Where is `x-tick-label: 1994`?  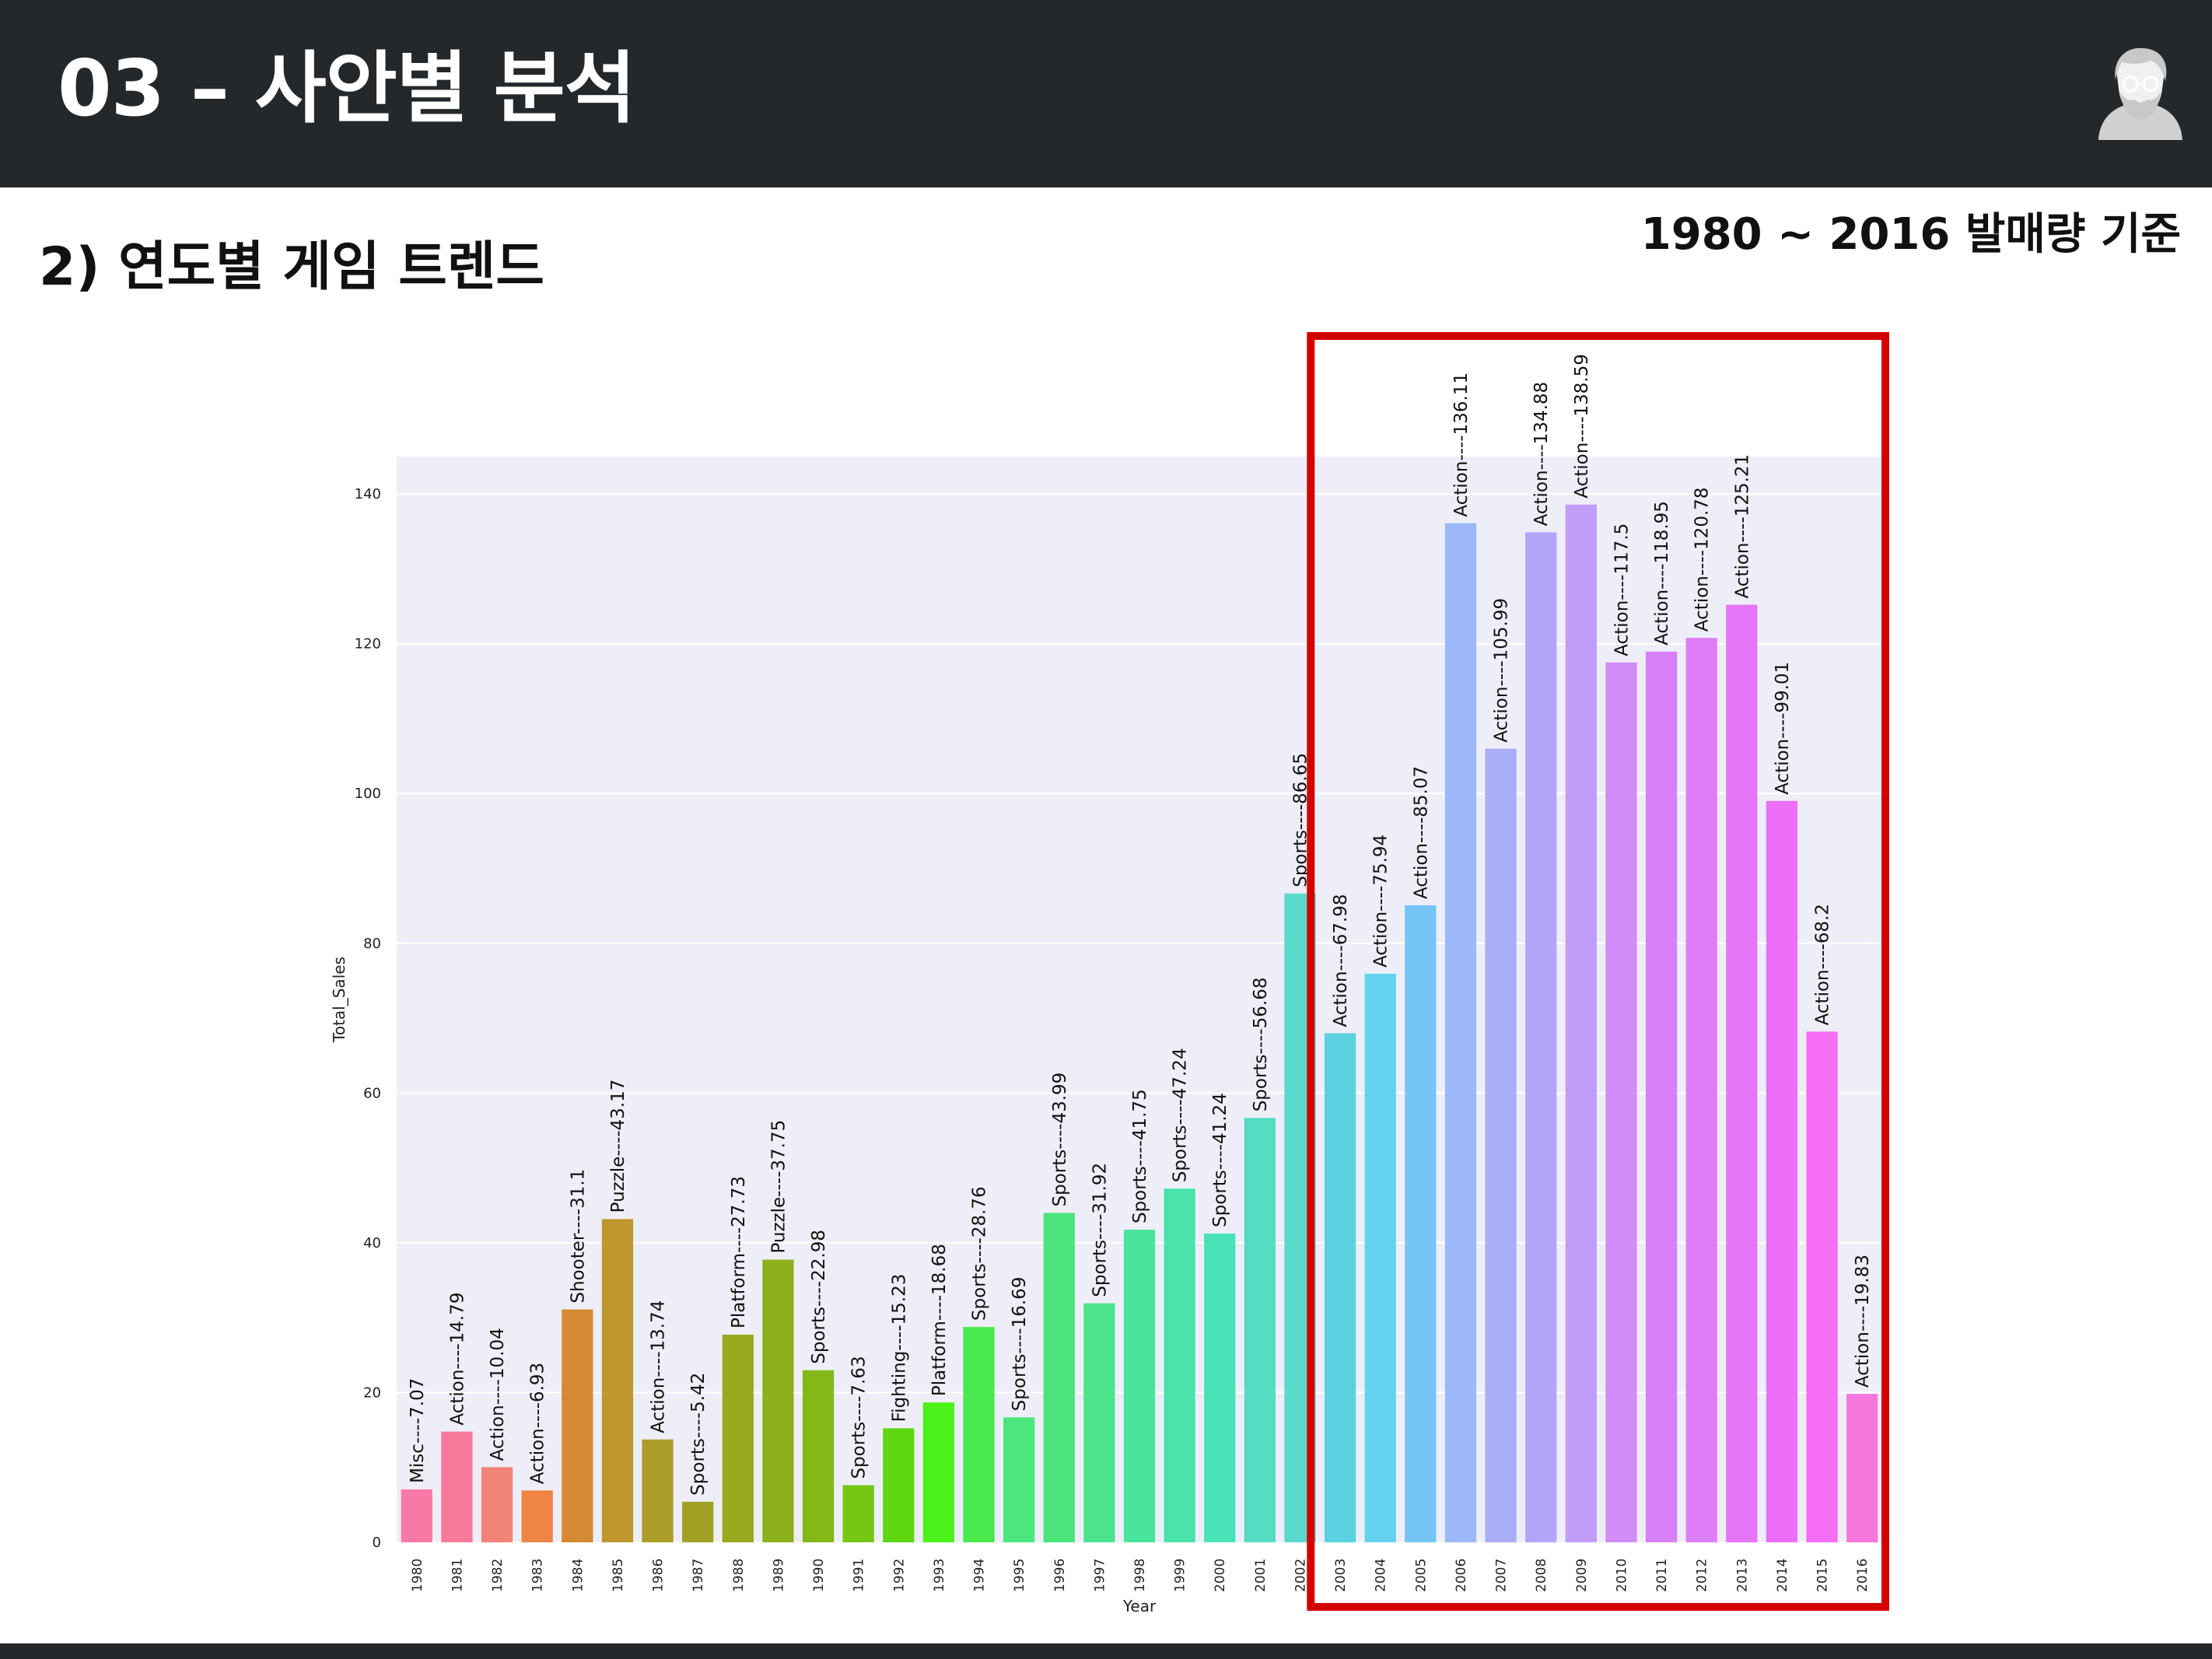 x-tick-label: 1994 is located at coordinates (980, 1576).